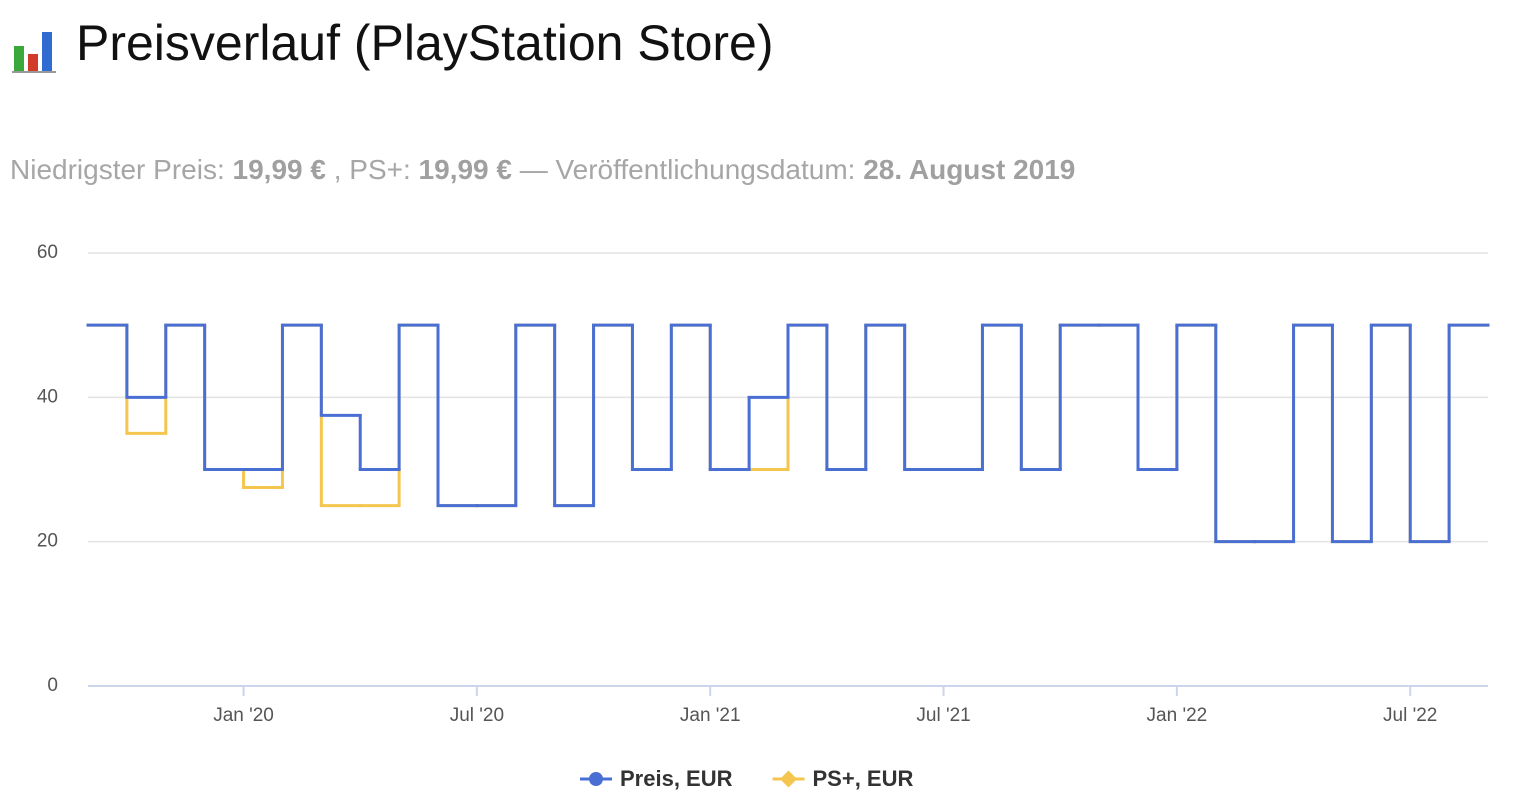 This screenshot has height=806, width=1530. Describe the element at coordinates (52, 685) in the screenshot. I see `y-tick-label: 0` at that location.